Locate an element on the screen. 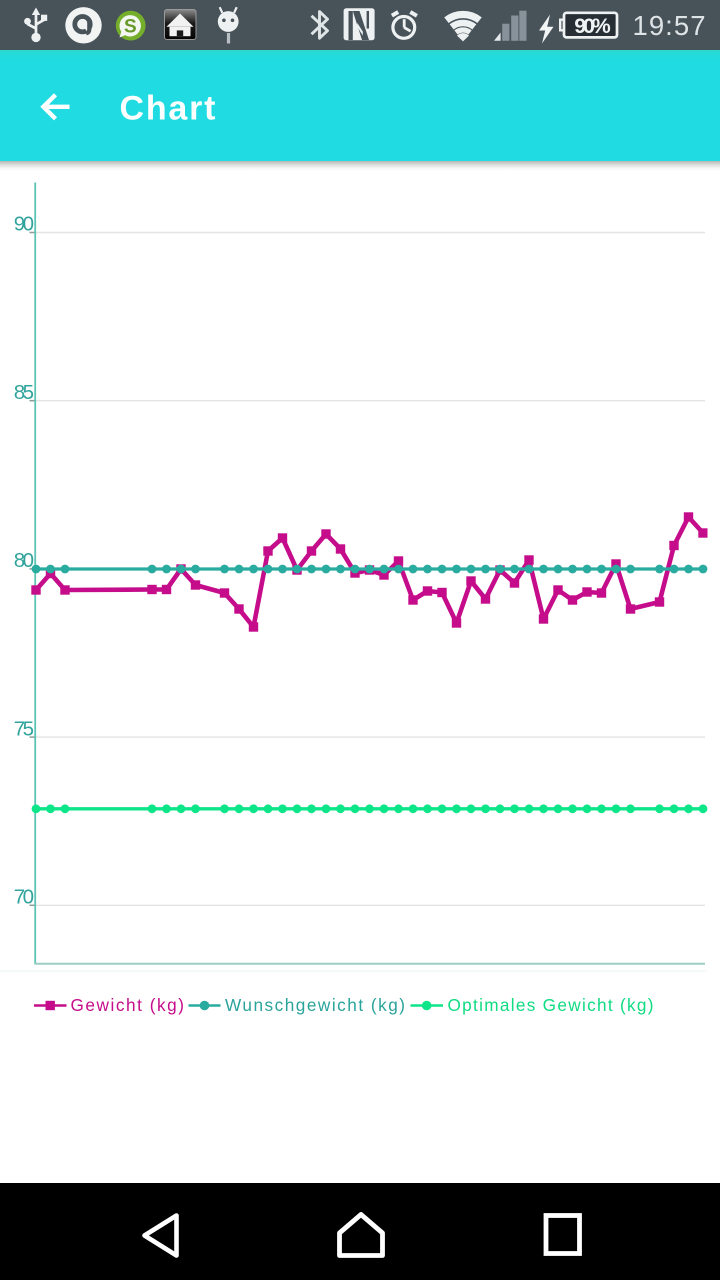  svg-text: 75 is located at coordinates (24, 728).